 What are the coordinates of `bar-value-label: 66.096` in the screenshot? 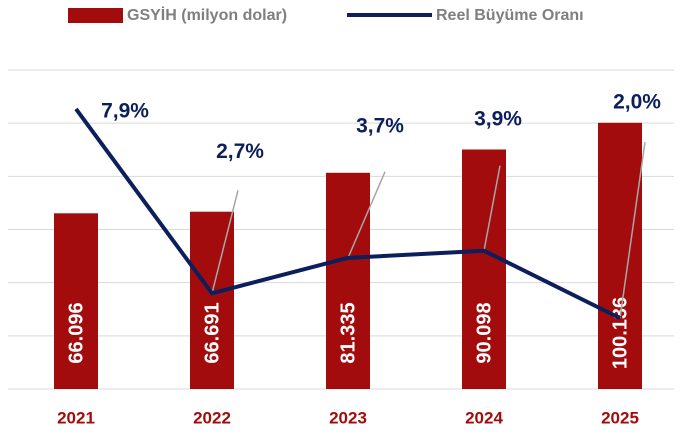 It's located at (76, 332).